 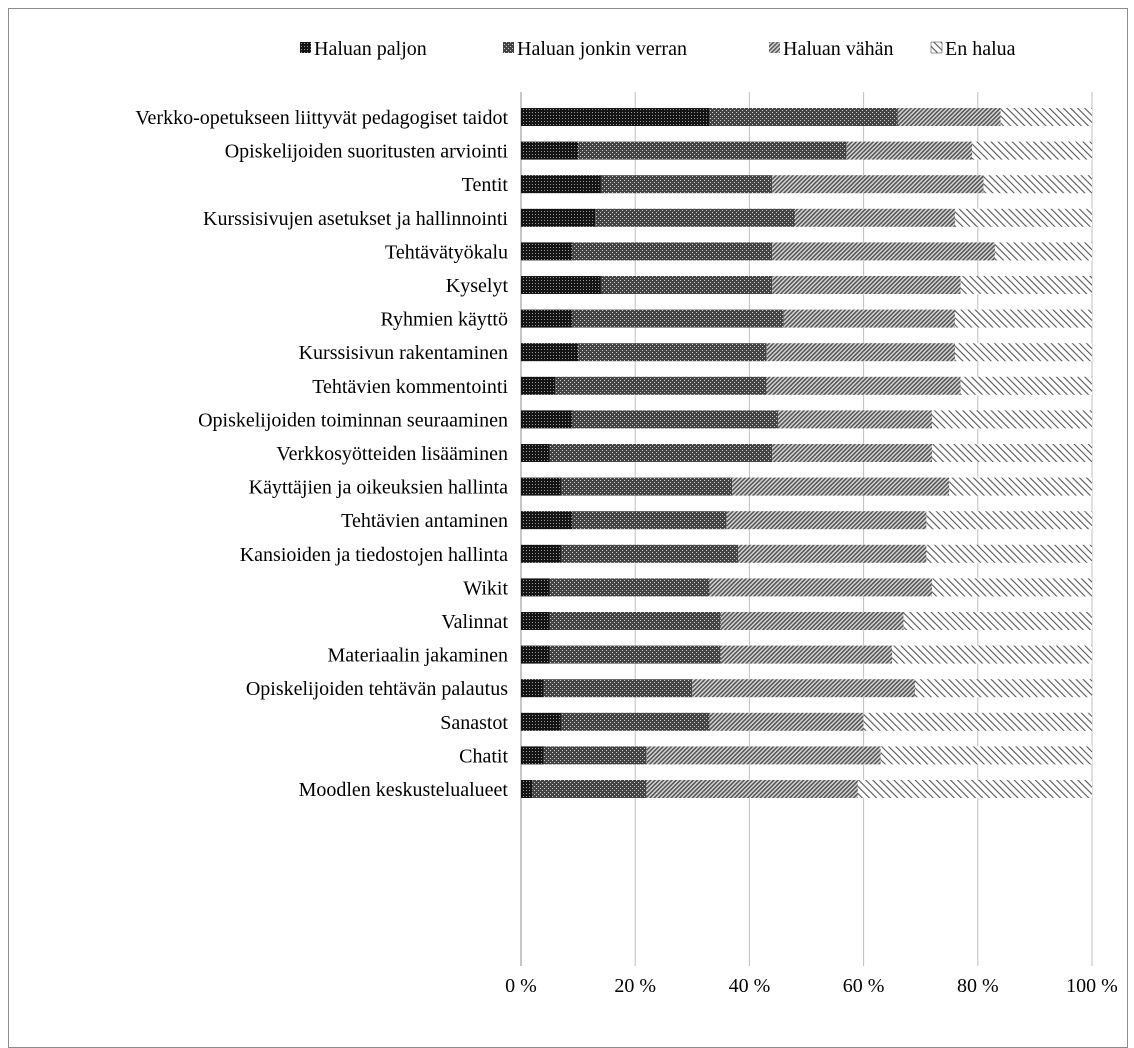 What do you see at coordinates (404, 790) in the screenshot?
I see `category-label: Moodlen keskustelualueet` at bounding box center [404, 790].